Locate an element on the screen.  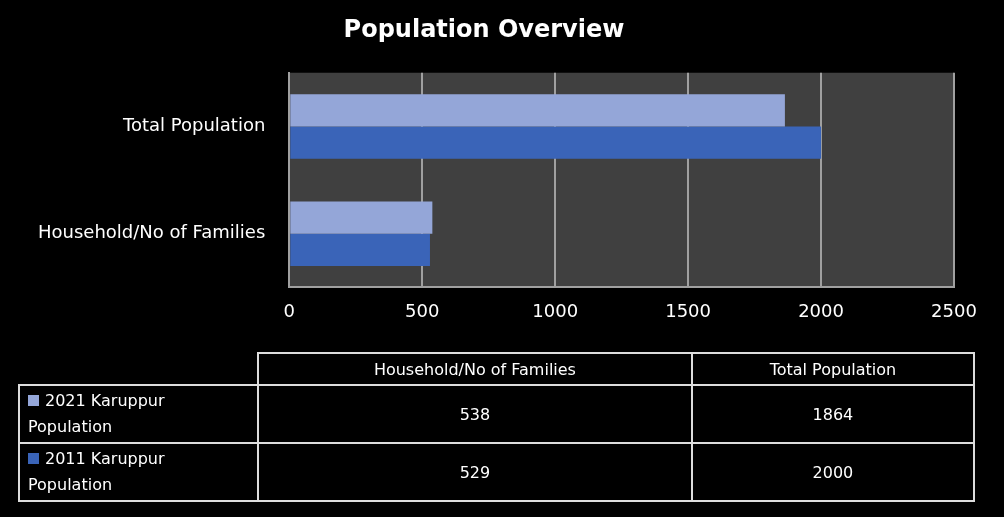
legend-label: 2021 Karuppur Population is located at coordinates (96, 413).